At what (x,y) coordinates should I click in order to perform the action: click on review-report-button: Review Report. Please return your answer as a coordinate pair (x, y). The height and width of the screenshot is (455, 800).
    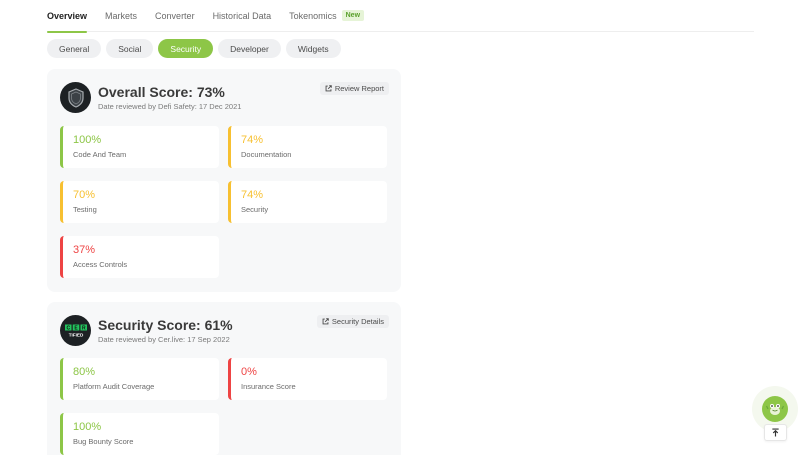
    Looking at the image, I should click on (354, 88).